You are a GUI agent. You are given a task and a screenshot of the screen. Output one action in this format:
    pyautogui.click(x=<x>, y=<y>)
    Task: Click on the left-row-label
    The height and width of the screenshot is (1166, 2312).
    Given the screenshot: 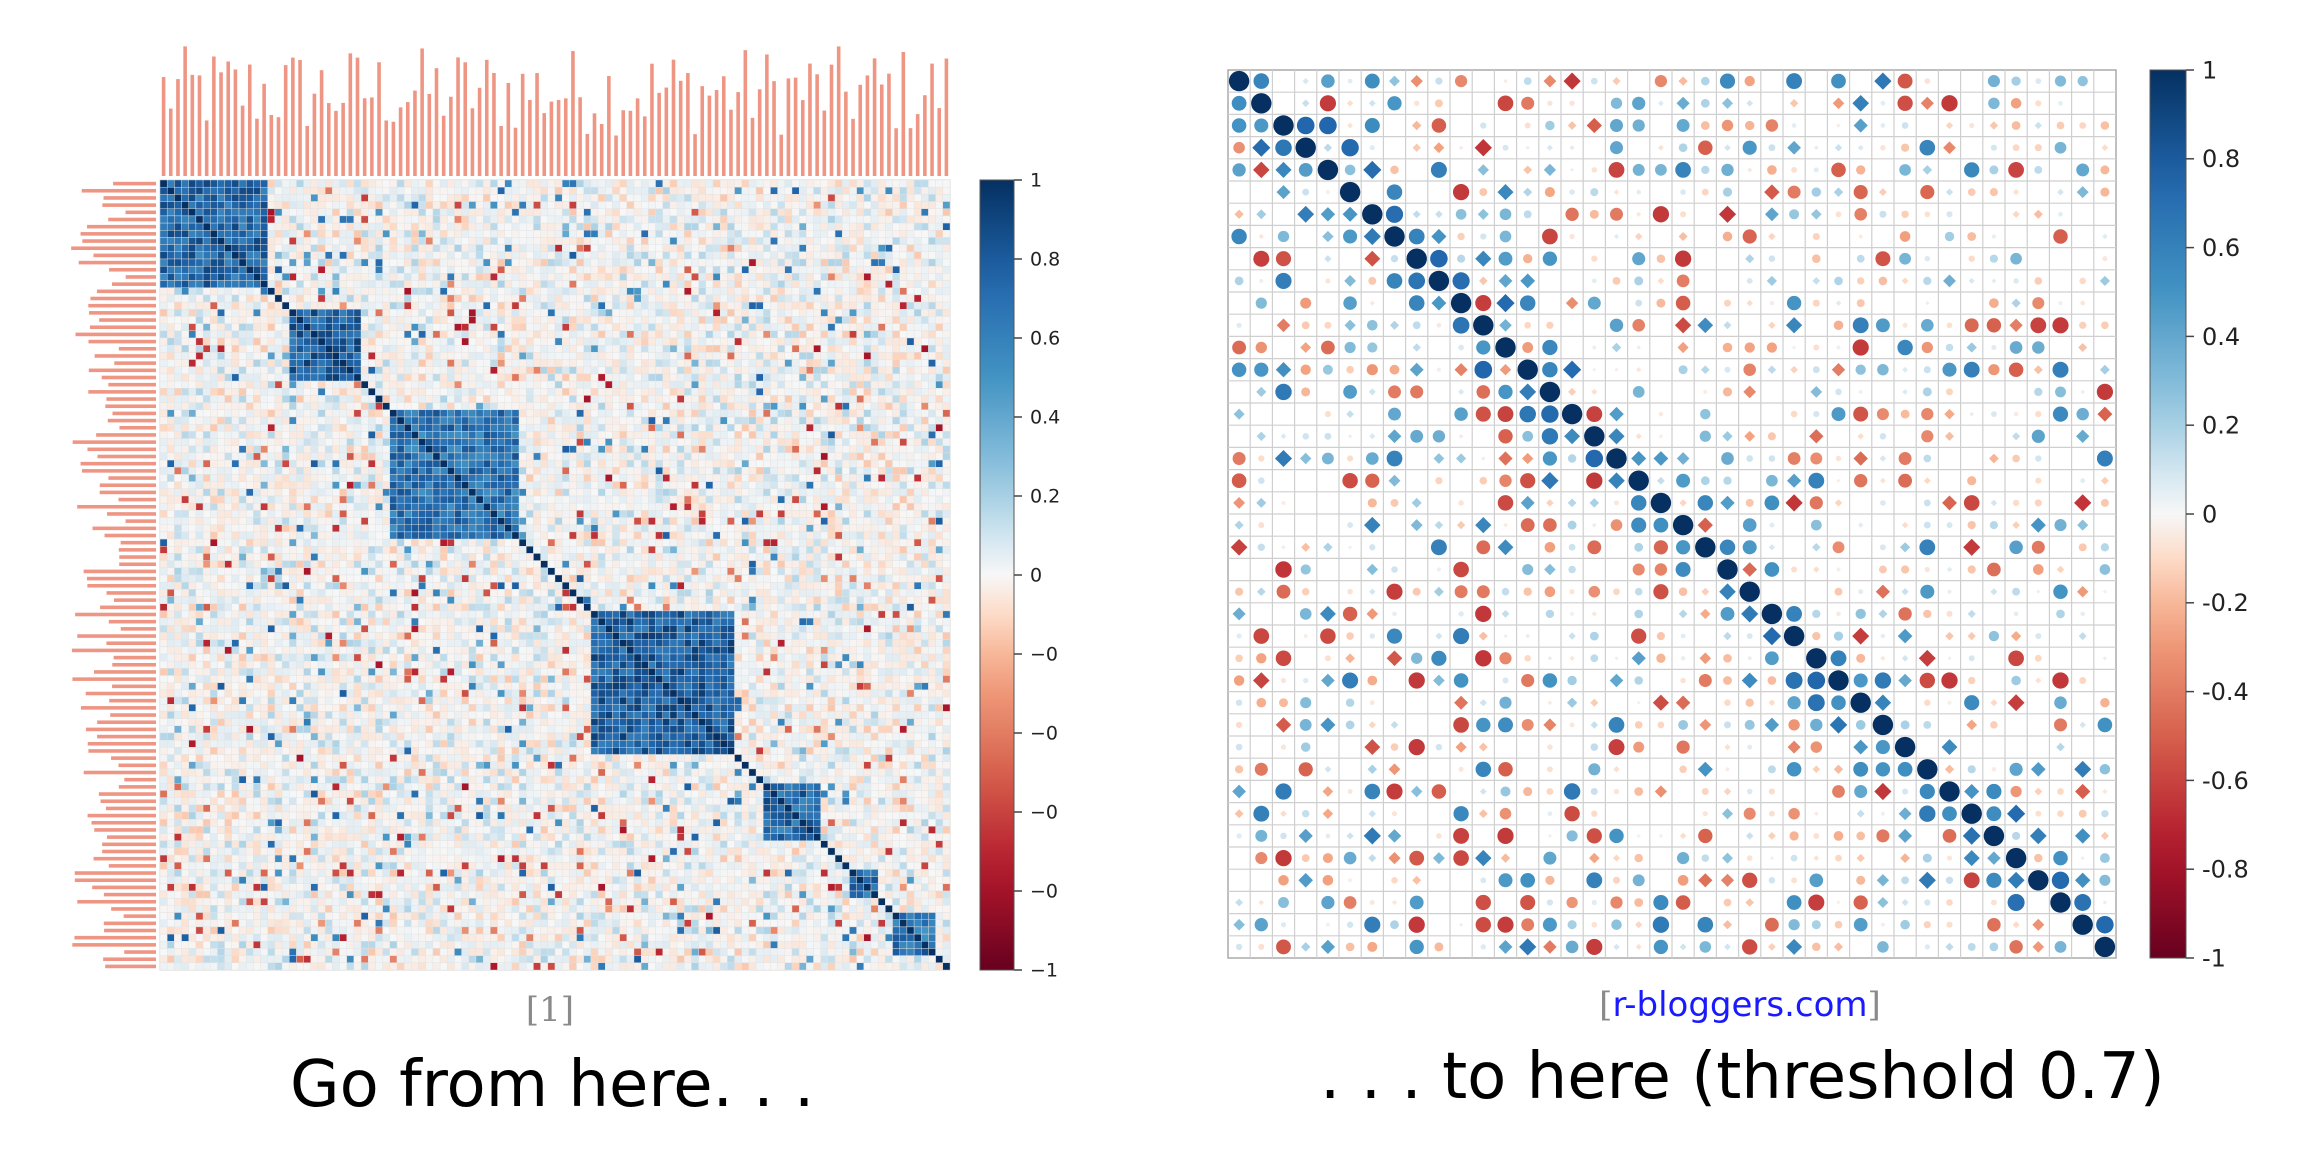 What is the action you would take?
    pyautogui.click(x=115, y=334)
    